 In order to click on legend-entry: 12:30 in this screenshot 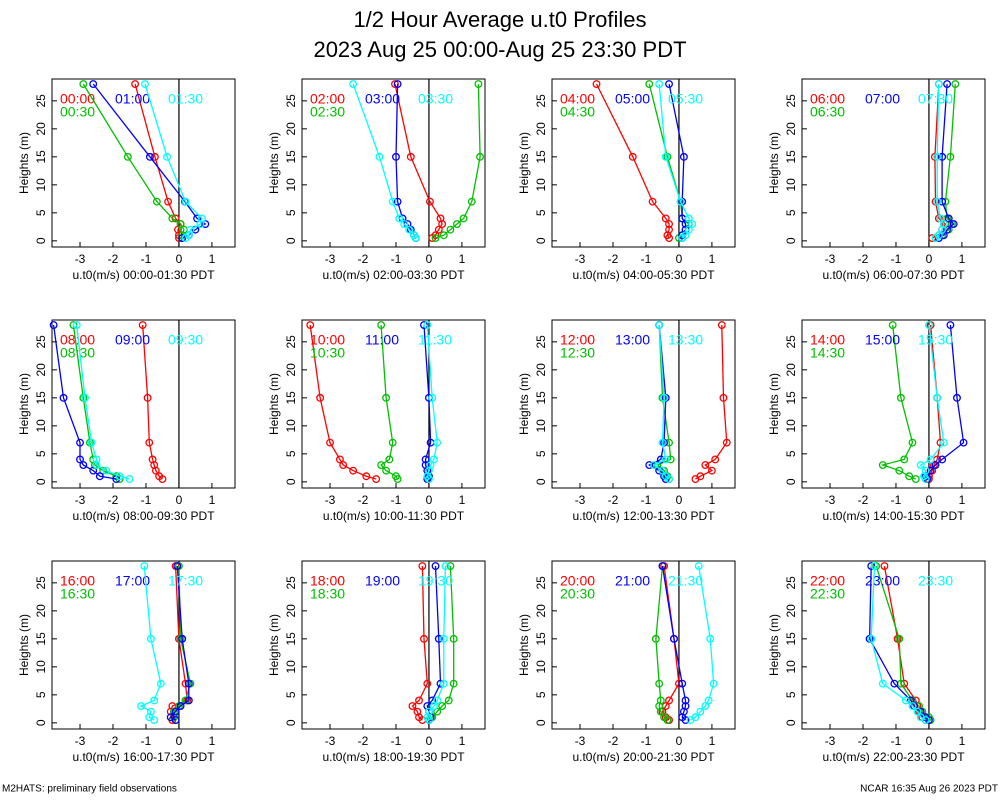, I will do `click(577, 353)`.